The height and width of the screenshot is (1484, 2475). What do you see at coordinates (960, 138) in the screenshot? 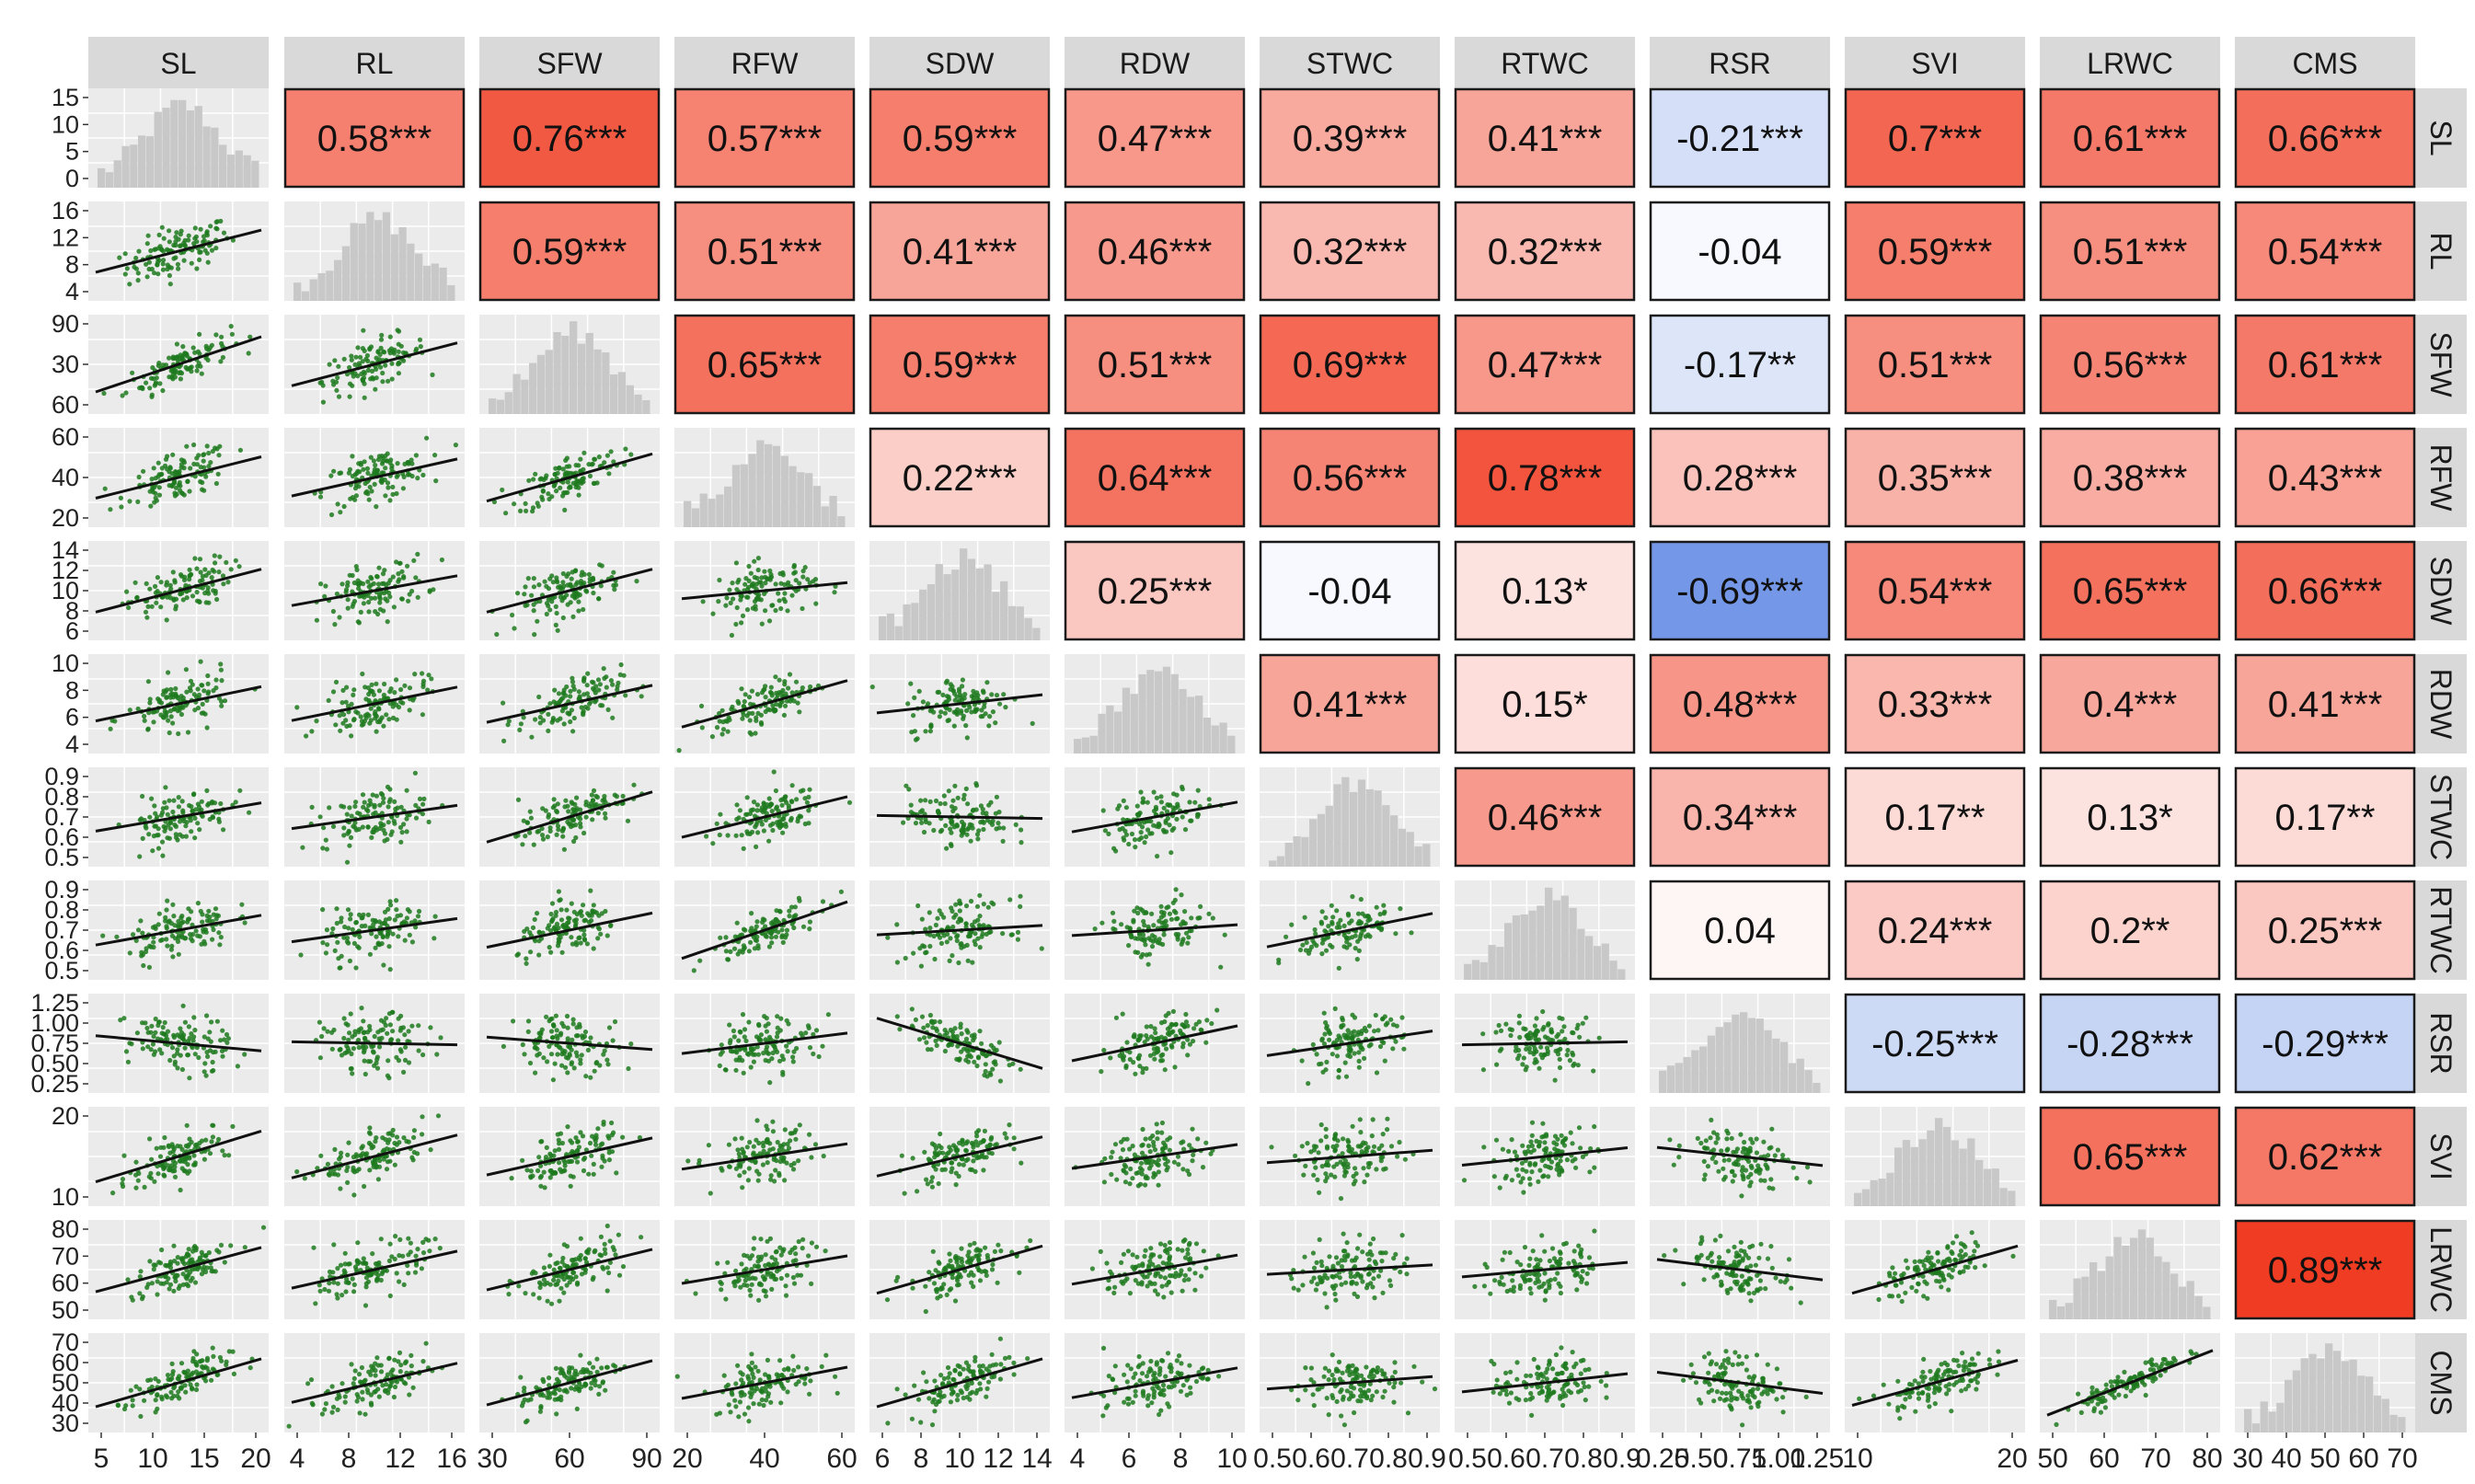
I see `corr-cell: 0.59***` at bounding box center [960, 138].